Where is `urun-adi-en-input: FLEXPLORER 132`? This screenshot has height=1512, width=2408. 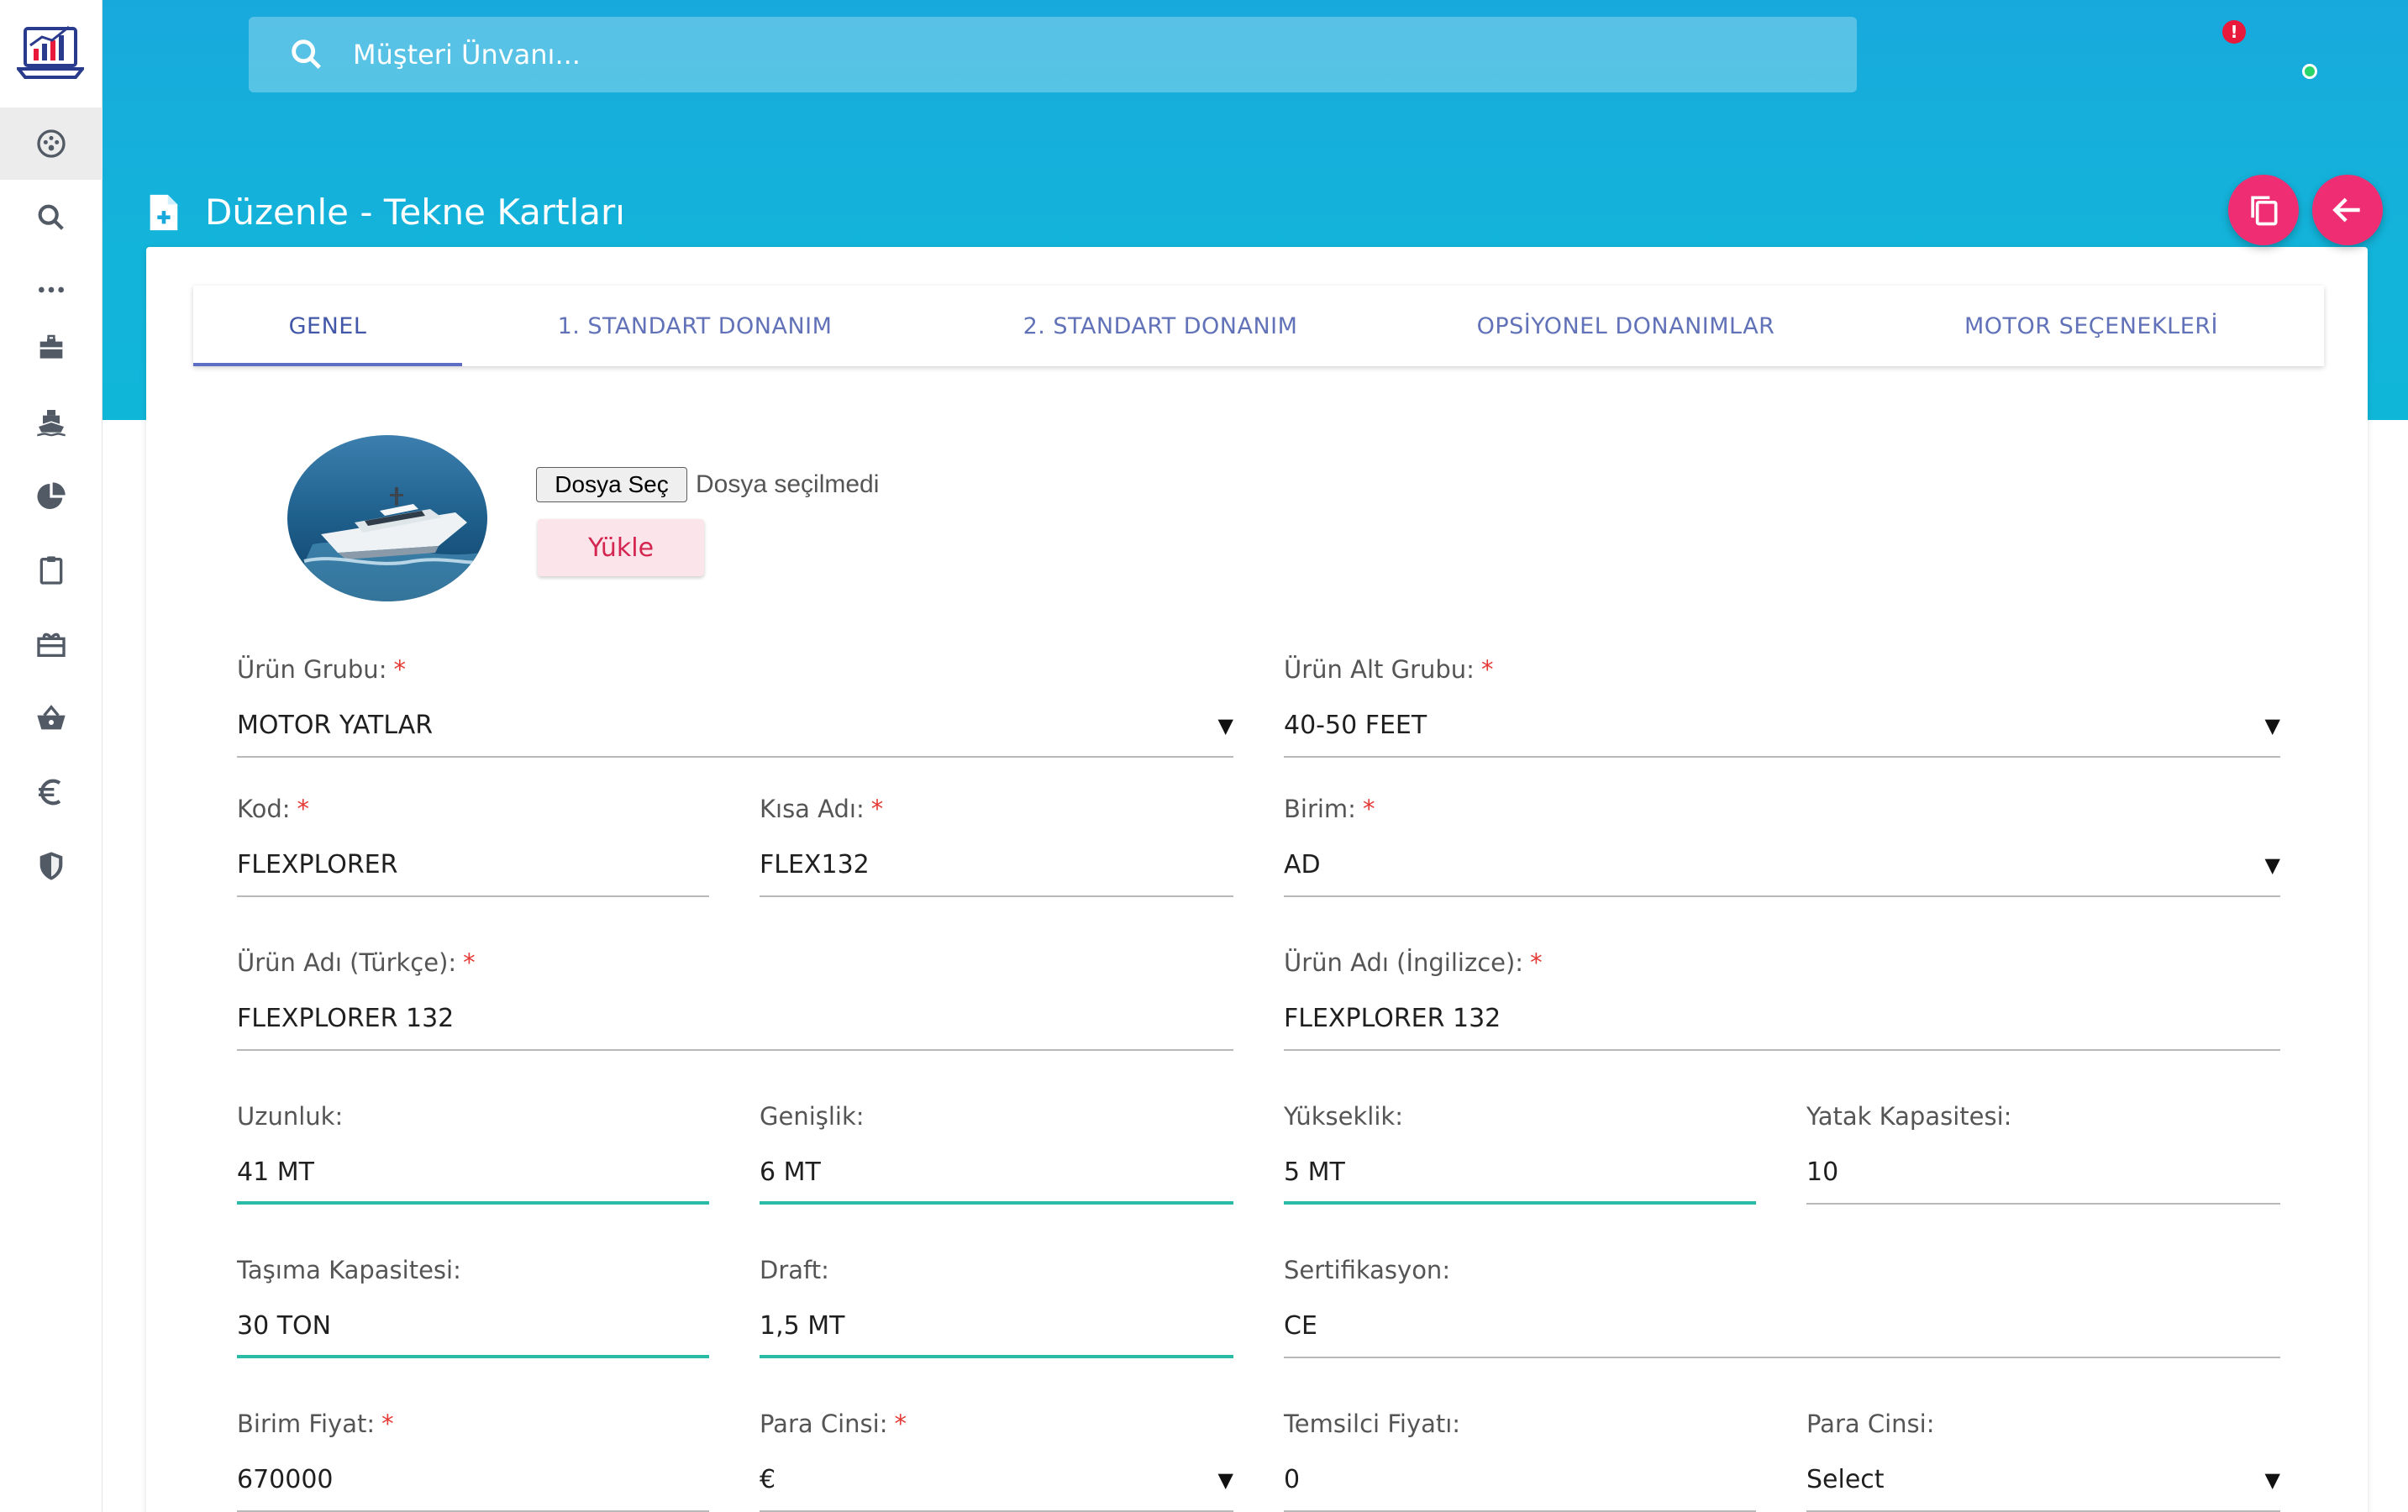
urun-adi-en-input: FLEXPLORER 132 is located at coordinates (1392, 1018).